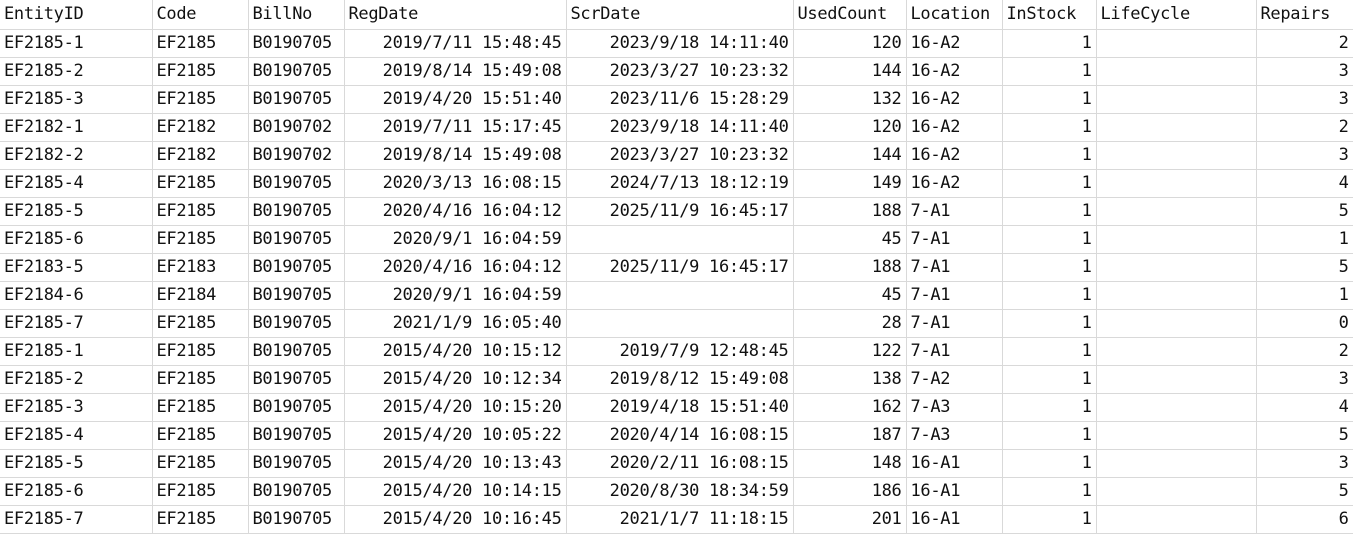 Image resolution: width=1353 pixels, height=534 pixels. What do you see at coordinates (680, 99) in the screenshot?
I see `cell-scr-date: 2023/11/6 15:28:29` at bounding box center [680, 99].